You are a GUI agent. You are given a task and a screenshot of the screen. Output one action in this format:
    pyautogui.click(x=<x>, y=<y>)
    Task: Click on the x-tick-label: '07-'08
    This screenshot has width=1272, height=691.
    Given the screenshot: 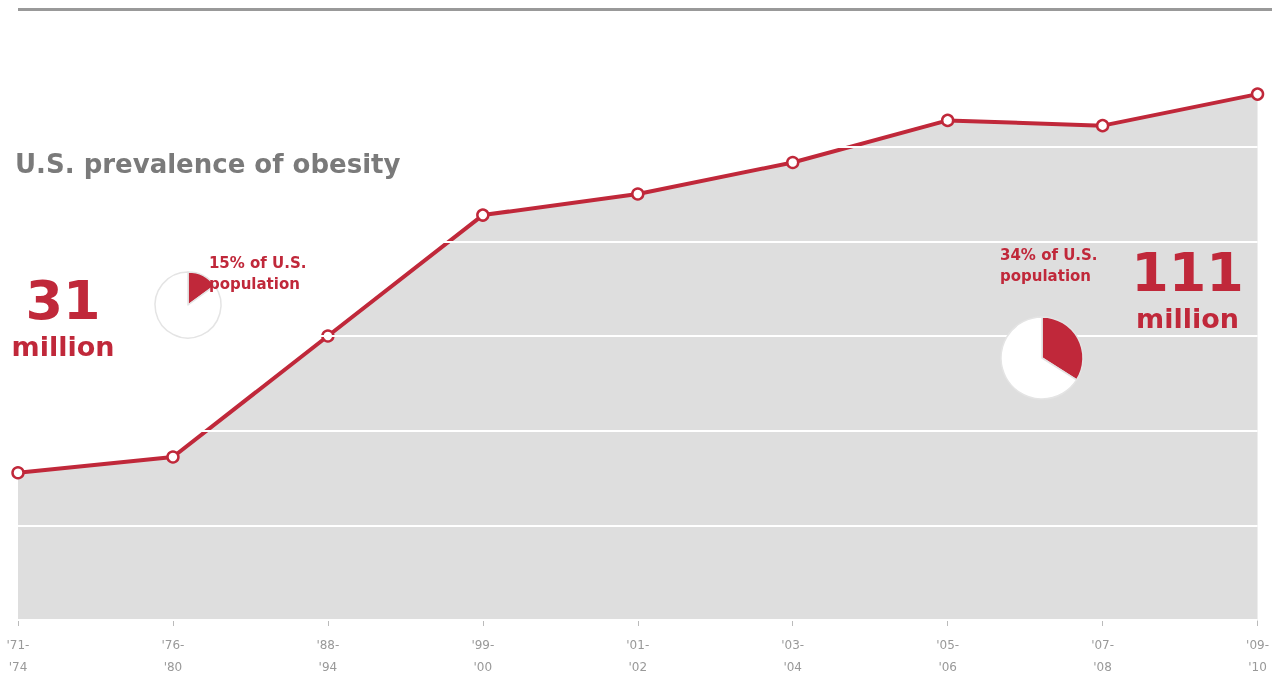 What is the action you would take?
    pyautogui.click(x=1103, y=656)
    